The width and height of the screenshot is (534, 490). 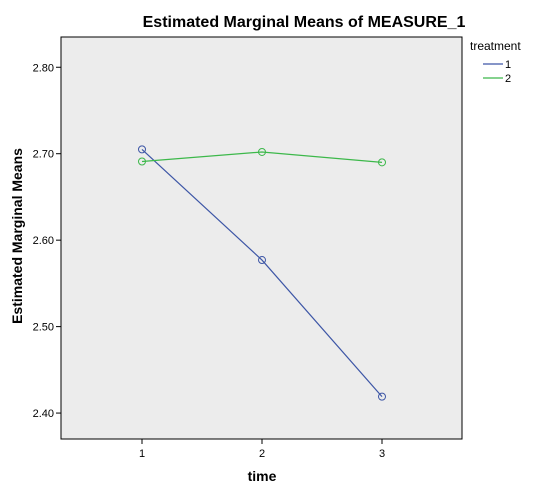 I want to click on y-tick-label: 2.60, so click(x=43, y=241).